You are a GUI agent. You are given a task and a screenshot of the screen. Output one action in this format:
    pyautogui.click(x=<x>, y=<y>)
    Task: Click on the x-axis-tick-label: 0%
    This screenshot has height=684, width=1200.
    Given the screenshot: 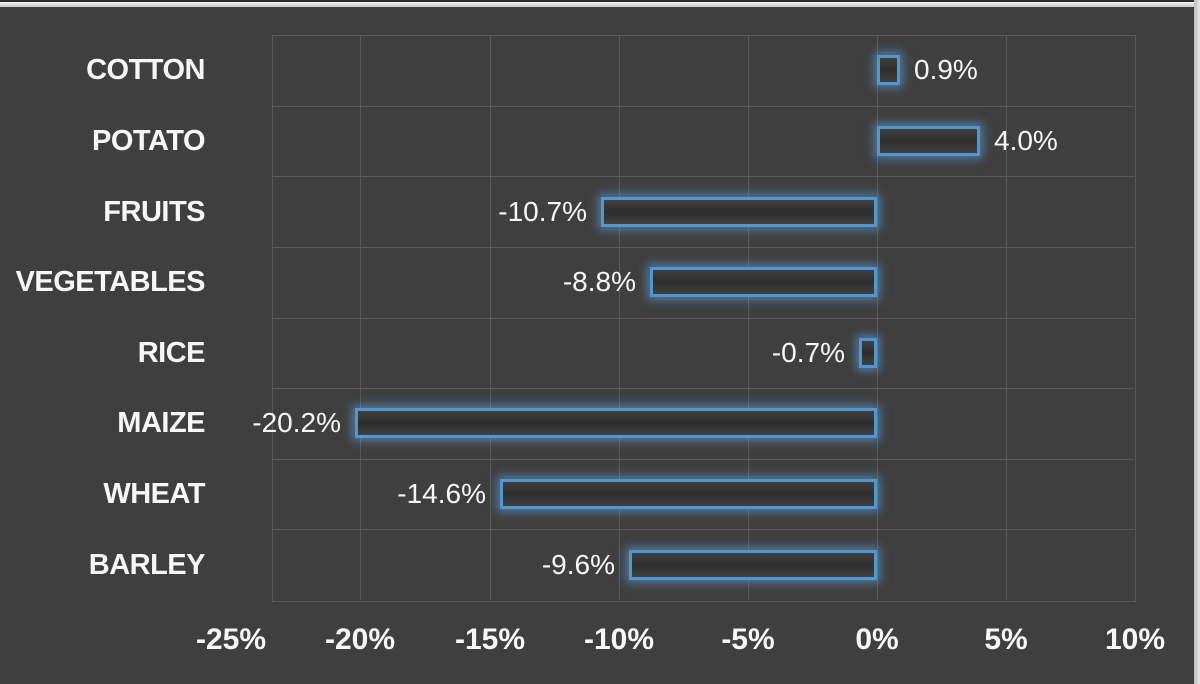 What is the action you would take?
    pyautogui.click(x=877, y=639)
    